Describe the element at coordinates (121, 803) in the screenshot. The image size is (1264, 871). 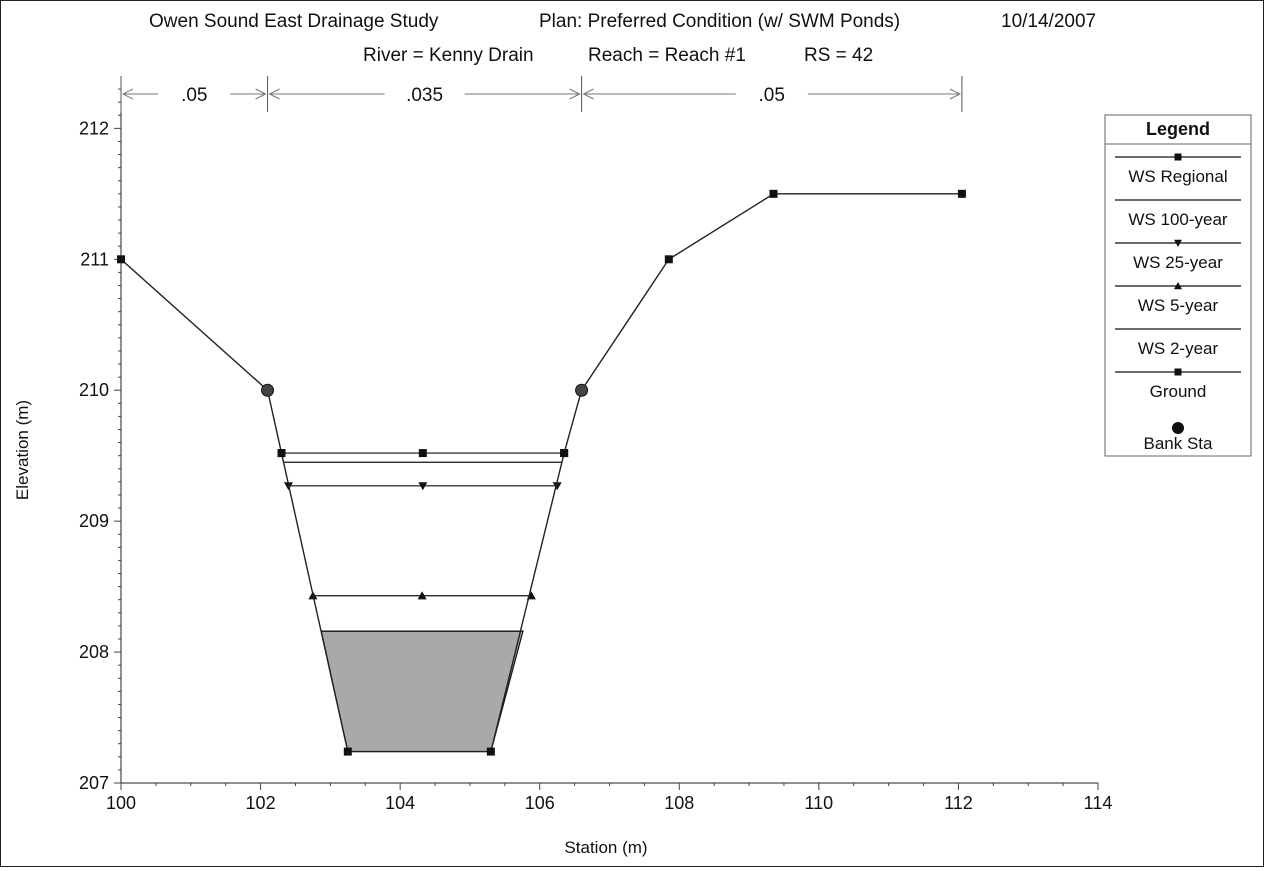
I see `x-tick-label: 100` at that location.